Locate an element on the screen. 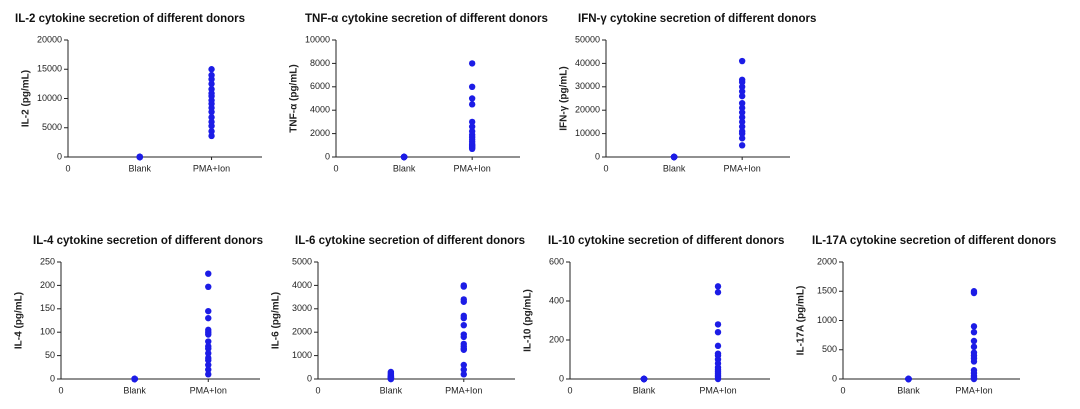  y-axis-label: TNF-α (pg/mL) is located at coordinates (294, 98).